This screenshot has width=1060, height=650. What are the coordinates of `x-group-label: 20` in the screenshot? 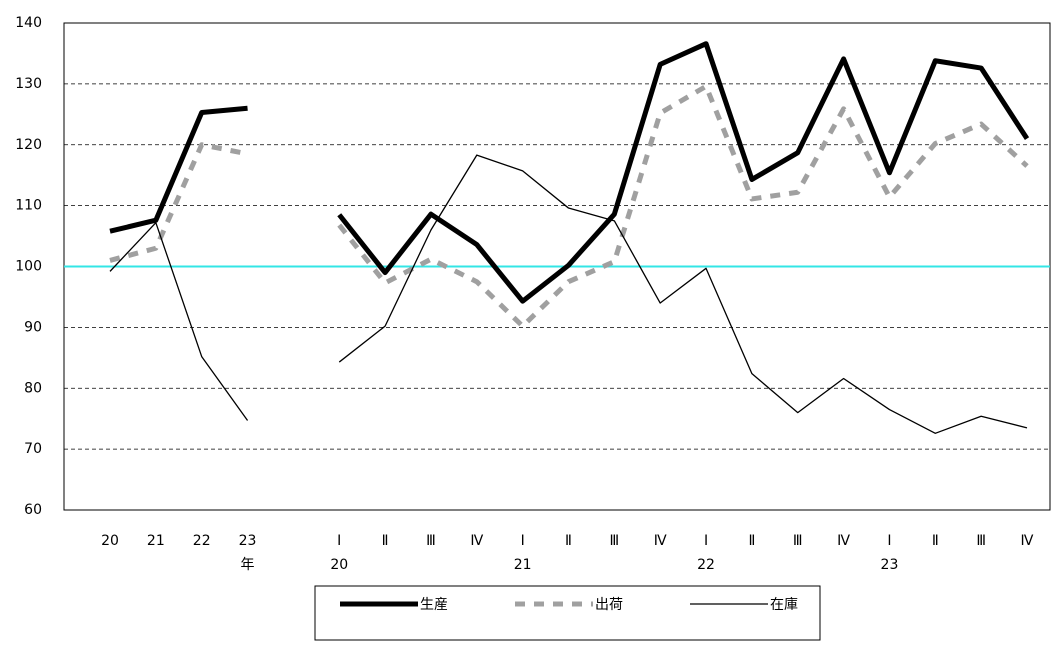 It's located at (339, 565).